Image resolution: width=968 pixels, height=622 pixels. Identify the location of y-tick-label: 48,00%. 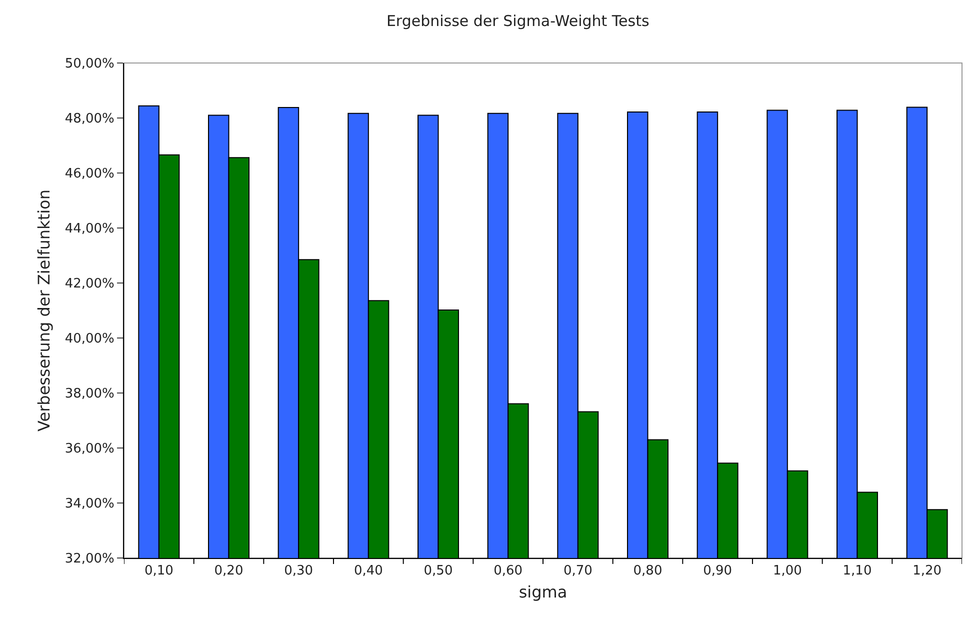
(89, 119).